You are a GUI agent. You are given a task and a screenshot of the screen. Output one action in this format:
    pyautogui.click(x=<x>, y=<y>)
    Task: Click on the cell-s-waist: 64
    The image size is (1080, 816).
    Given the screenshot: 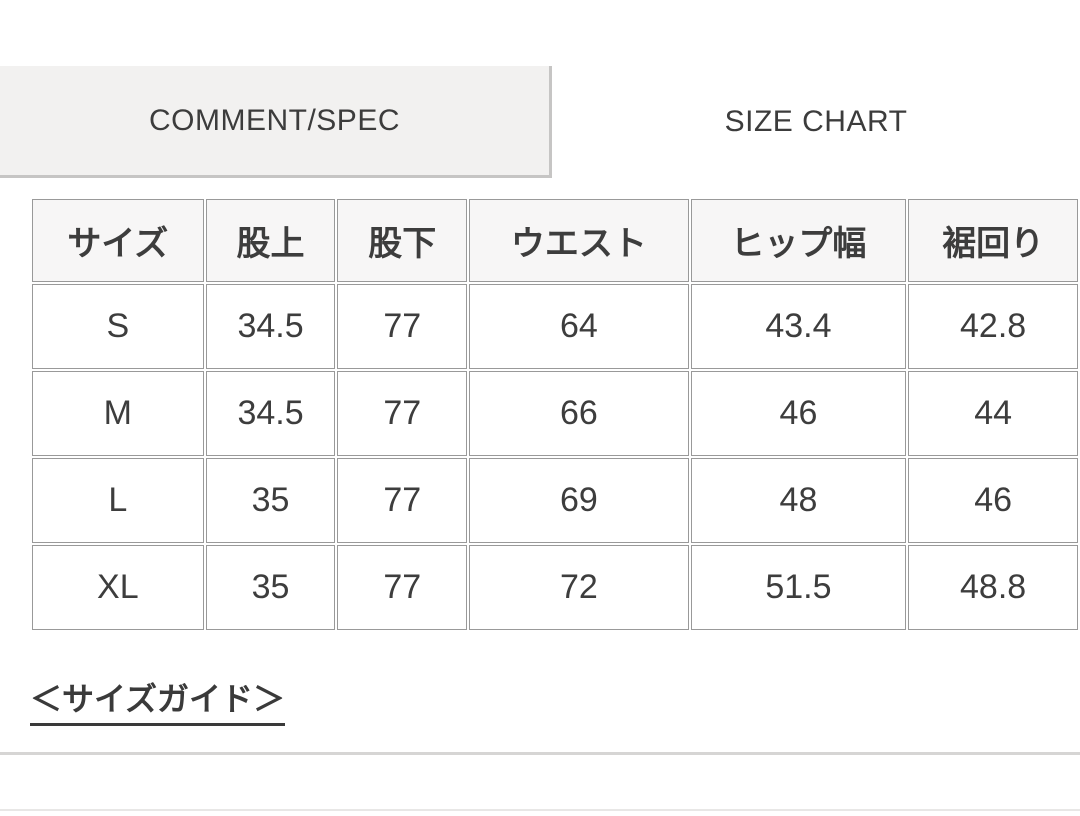 What is the action you would take?
    pyautogui.click(x=579, y=326)
    